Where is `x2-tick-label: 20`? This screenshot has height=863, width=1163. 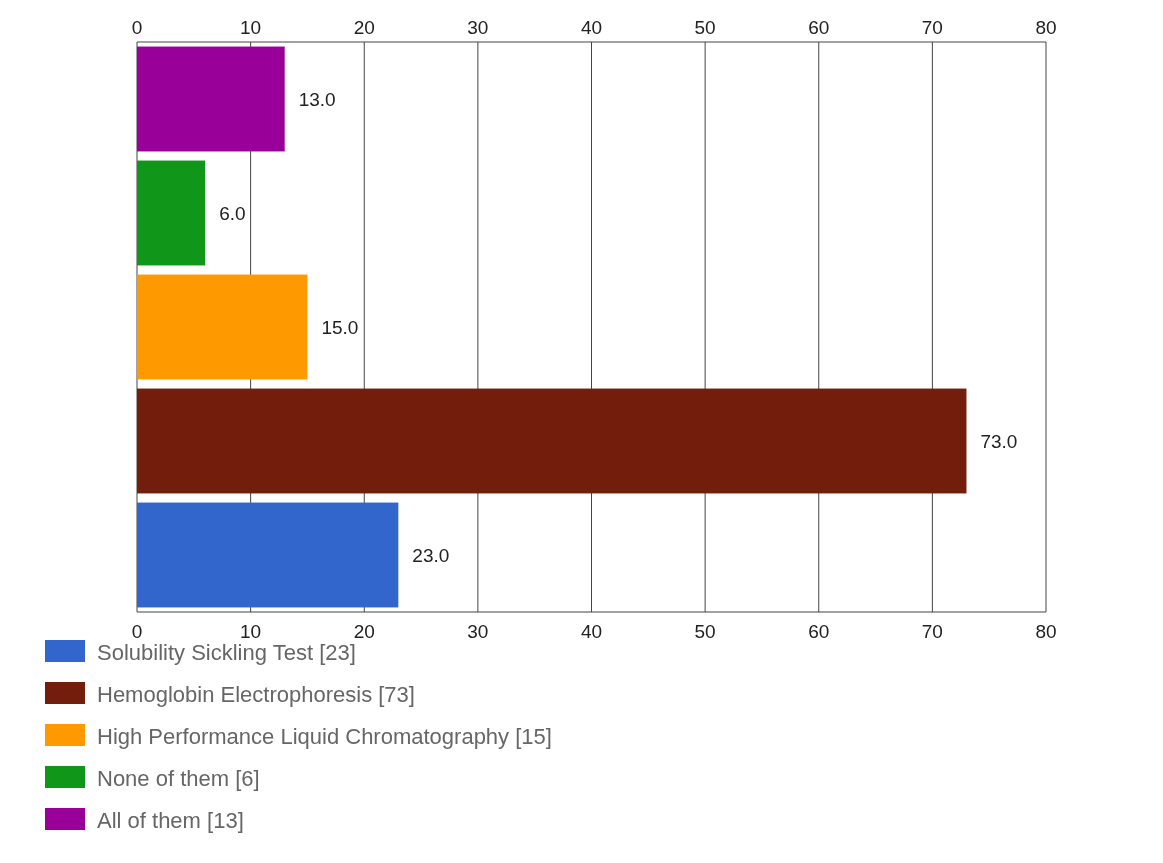
x2-tick-label: 20 is located at coordinates (364, 27).